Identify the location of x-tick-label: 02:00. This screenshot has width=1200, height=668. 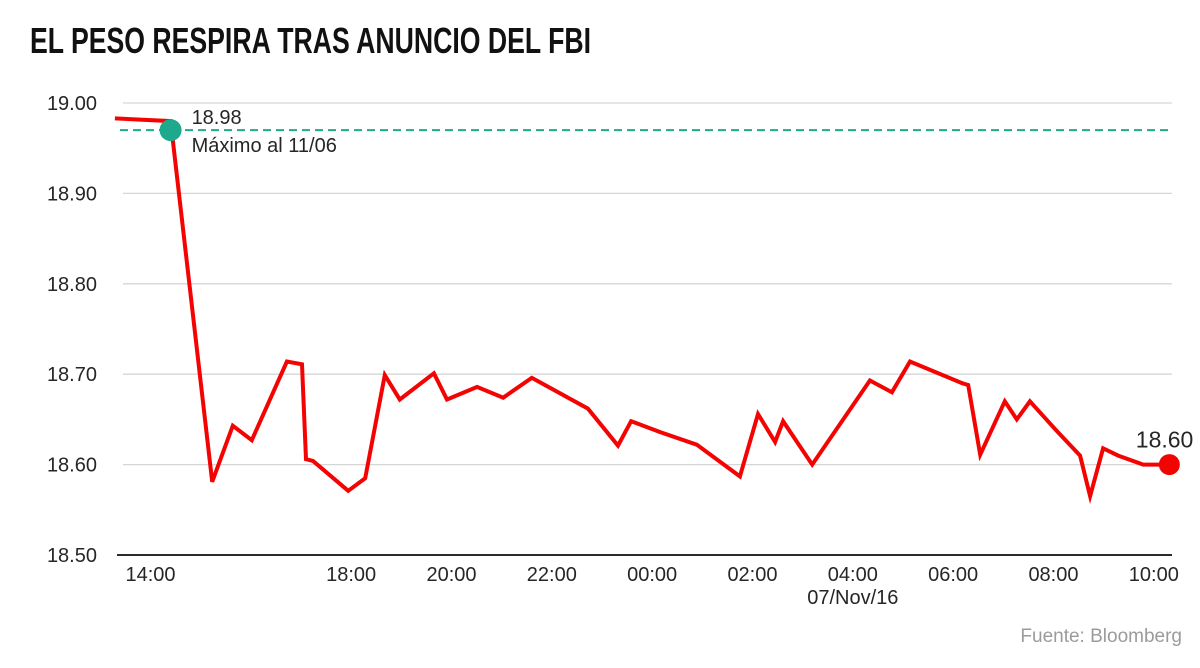
(752, 575).